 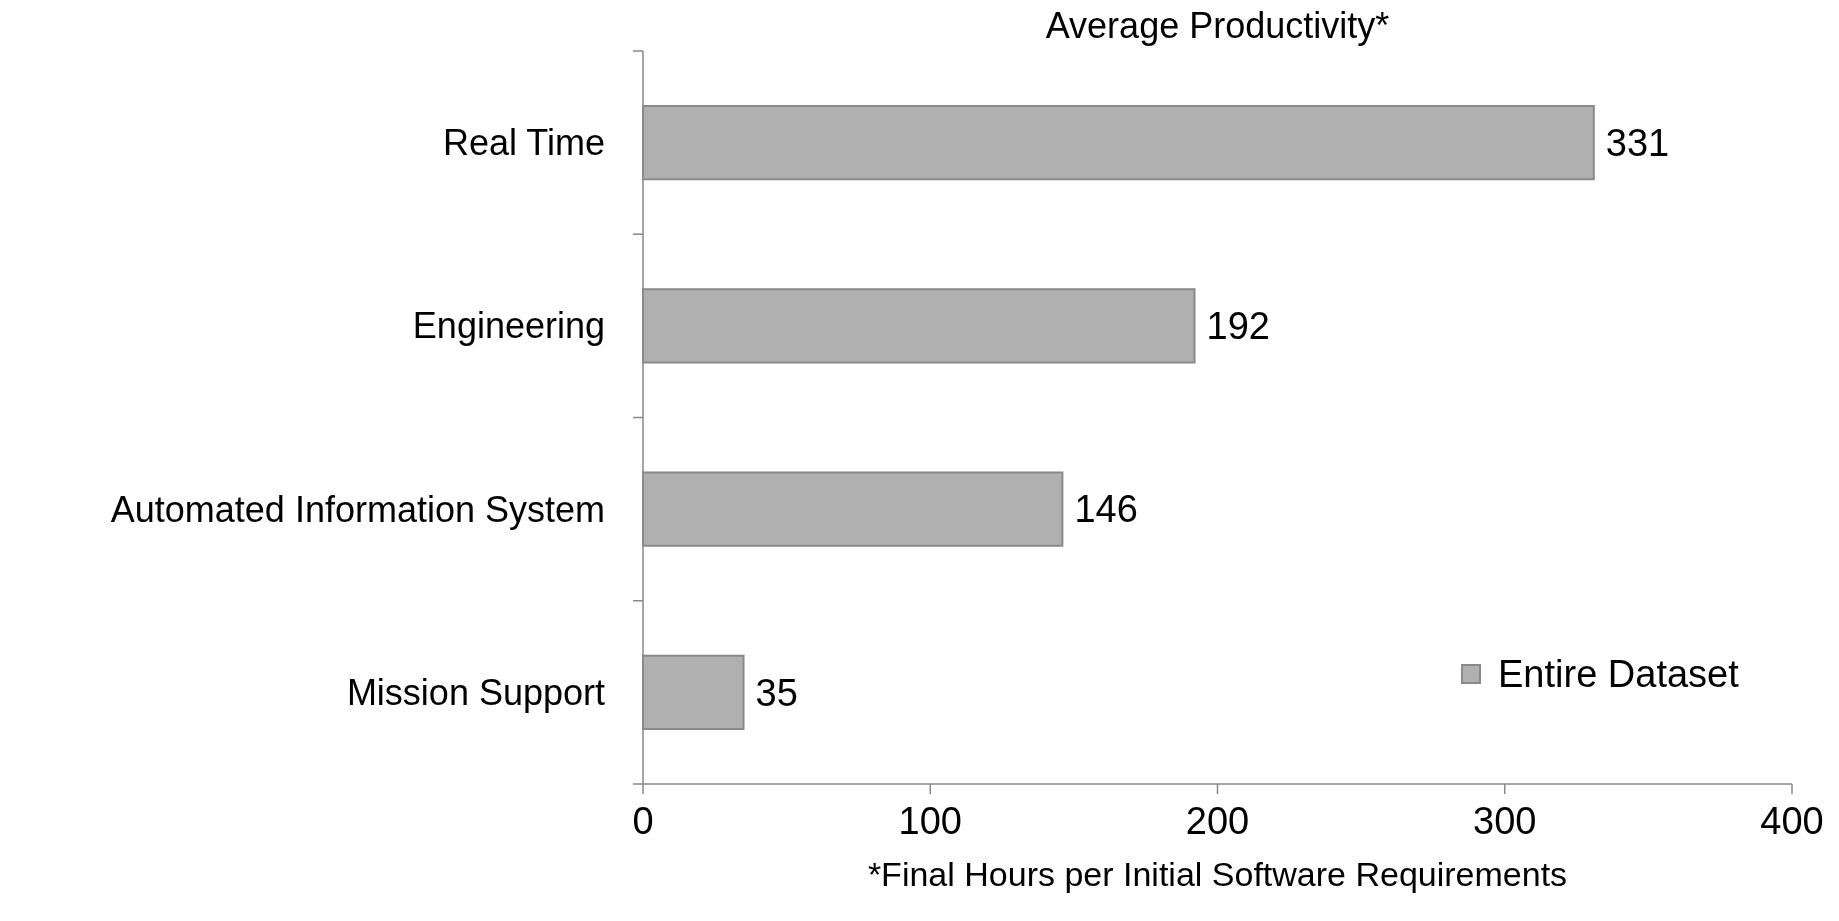 I want to click on x-tick-label: 300, so click(x=1505, y=821).